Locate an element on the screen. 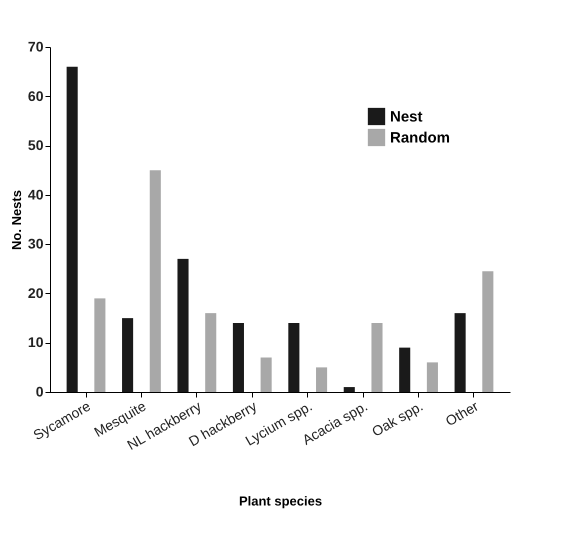  legend-label: Nest is located at coordinates (406, 117).